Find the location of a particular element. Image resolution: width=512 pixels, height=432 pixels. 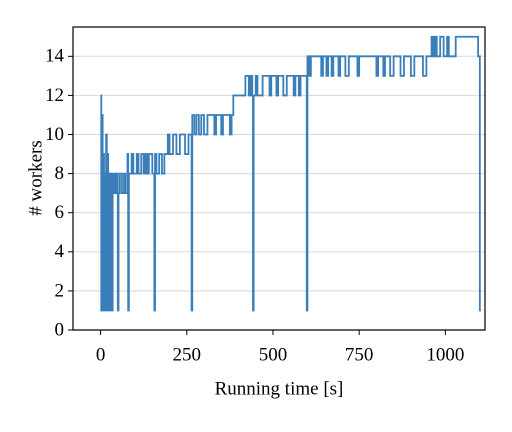

x-tick-label: 1000 is located at coordinates (445, 354).